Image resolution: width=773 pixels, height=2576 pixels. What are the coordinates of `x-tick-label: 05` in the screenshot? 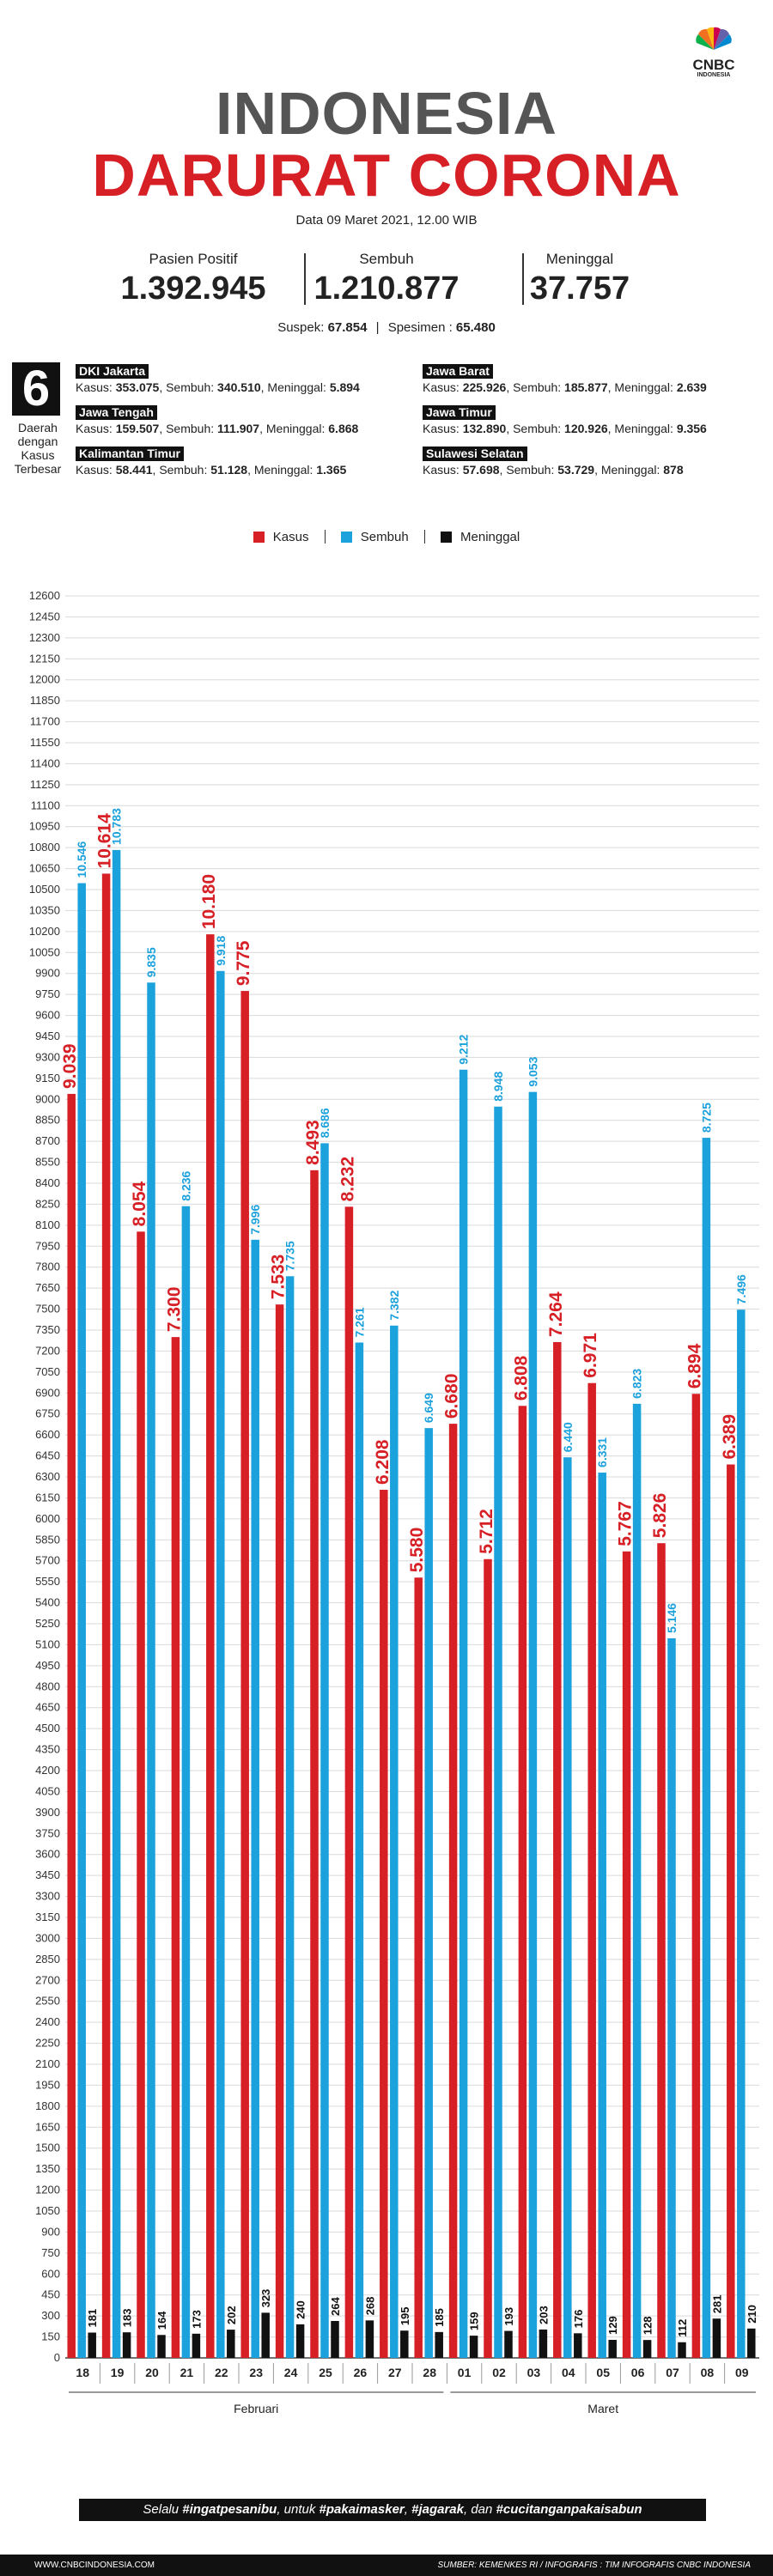 It's located at (603, 2372).